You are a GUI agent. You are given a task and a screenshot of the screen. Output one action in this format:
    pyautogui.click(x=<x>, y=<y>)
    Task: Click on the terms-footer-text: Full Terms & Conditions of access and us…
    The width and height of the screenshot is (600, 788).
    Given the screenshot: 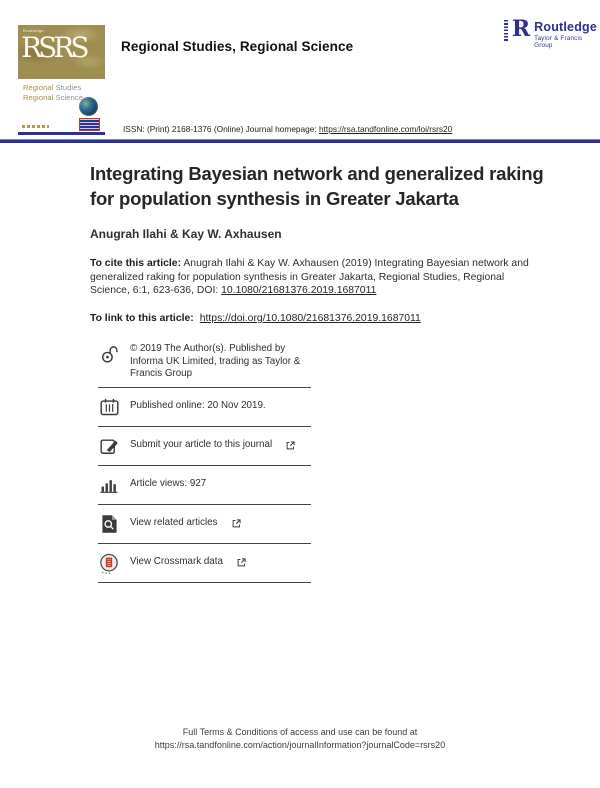 What is the action you would take?
    pyautogui.click(x=300, y=732)
    